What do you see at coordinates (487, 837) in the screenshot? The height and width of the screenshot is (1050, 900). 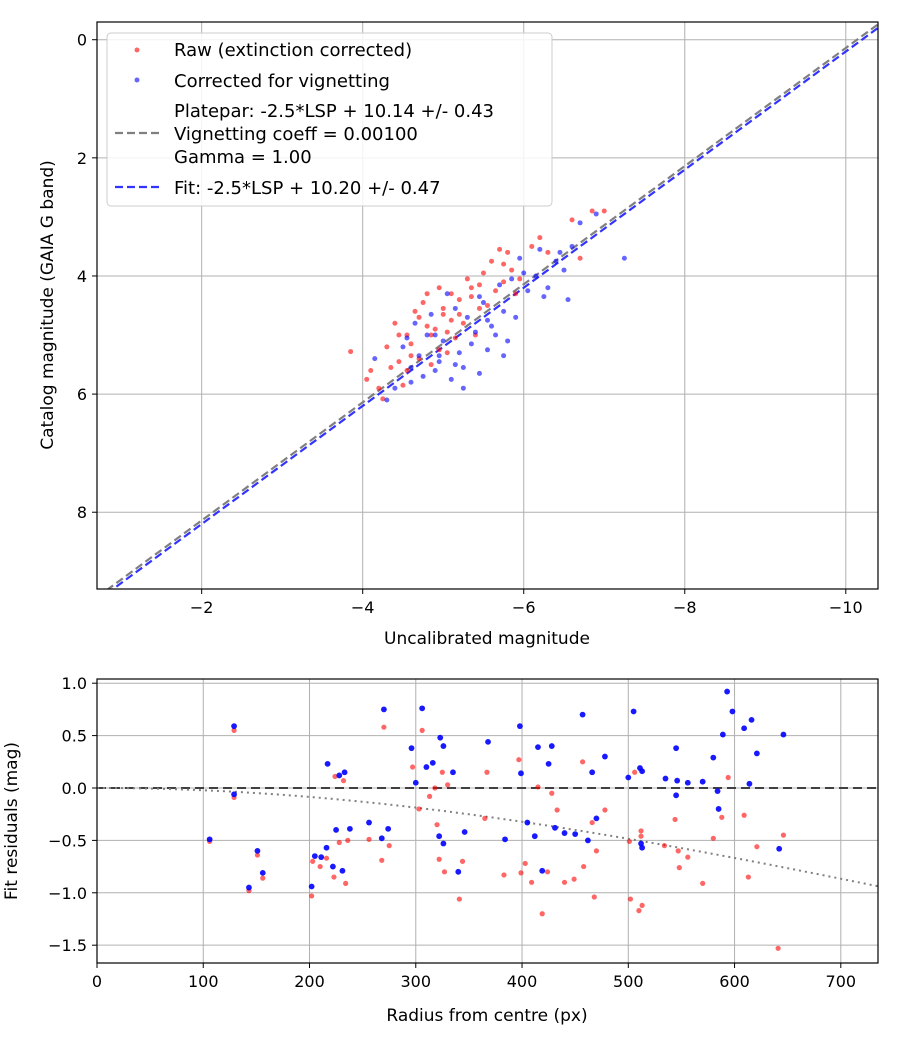 I see `bottom-reference-lines` at bounding box center [487, 837].